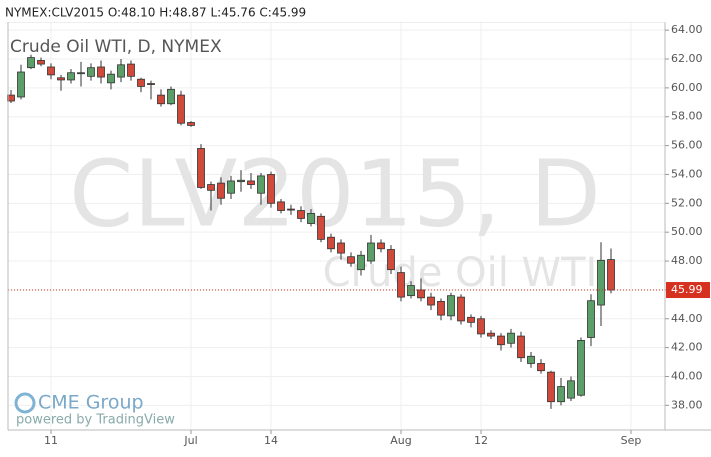 The image size is (711, 457). Describe the element at coordinates (25, 403) in the screenshot. I see `logo-icon` at that location.